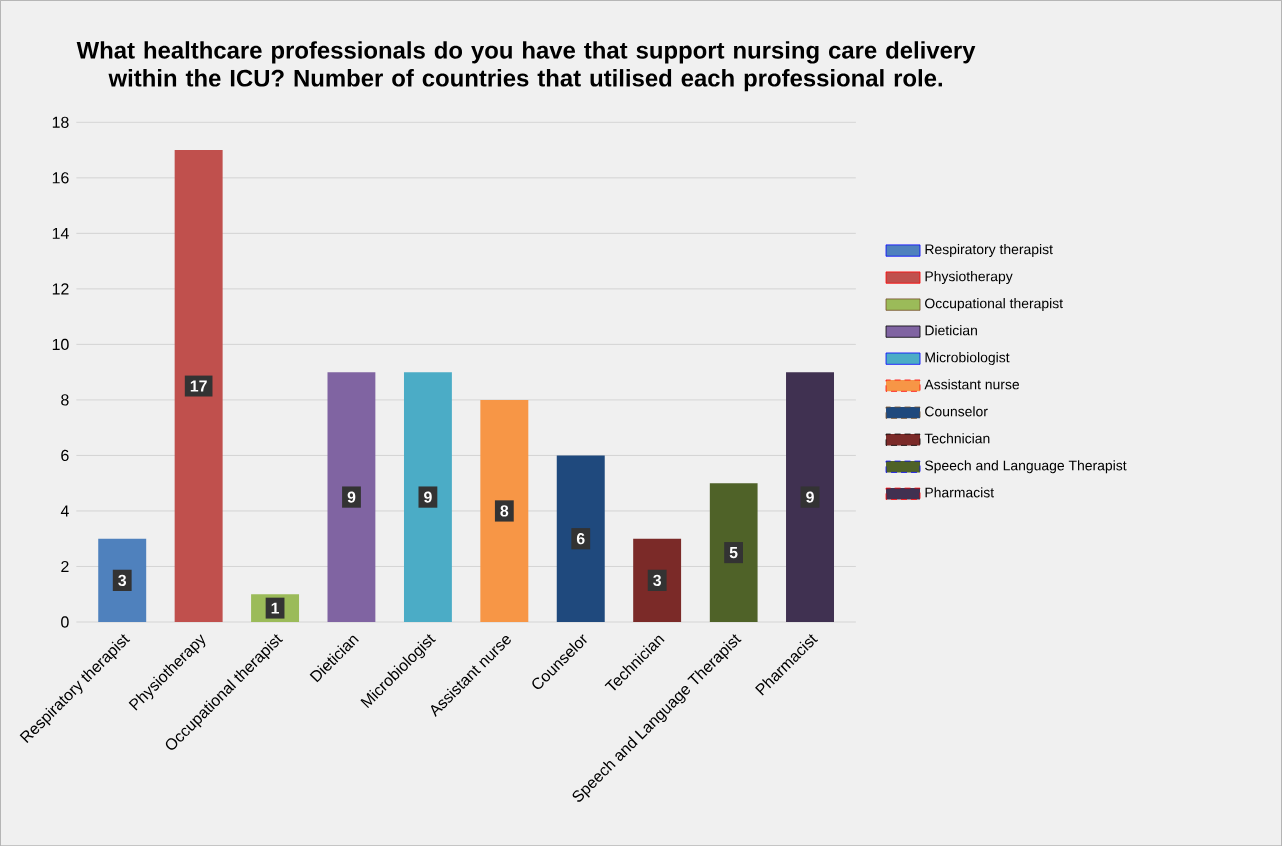  Describe the element at coordinates (526, 66) in the screenshot. I see `chart-title: What healthcare professionals do you have that support nursing care delivery within the ICU? Number of countries that utilised each professional role.` at that location.